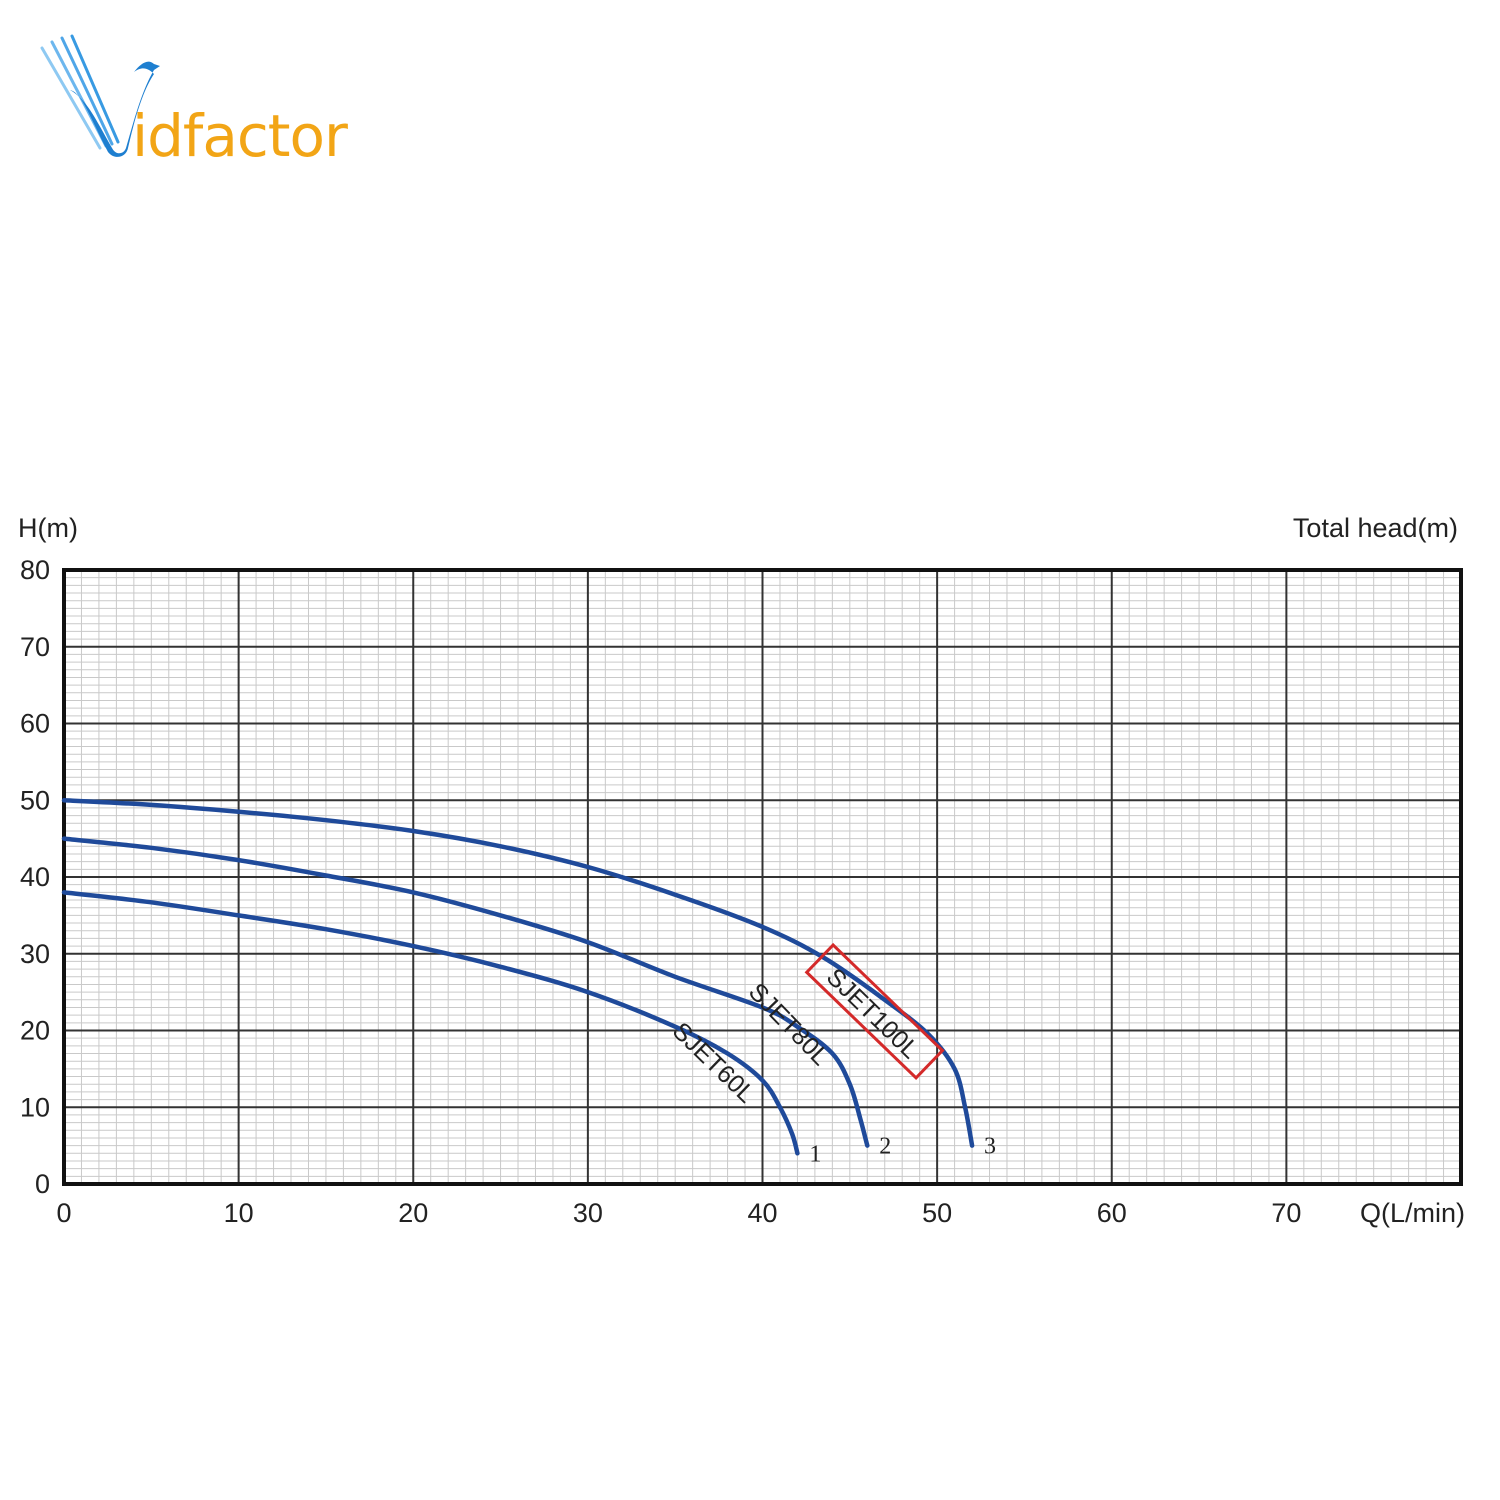 The width and height of the screenshot is (1500, 1500). Describe the element at coordinates (1375, 528) in the screenshot. I see `y2-axis-title: Total head(m)` at that location.